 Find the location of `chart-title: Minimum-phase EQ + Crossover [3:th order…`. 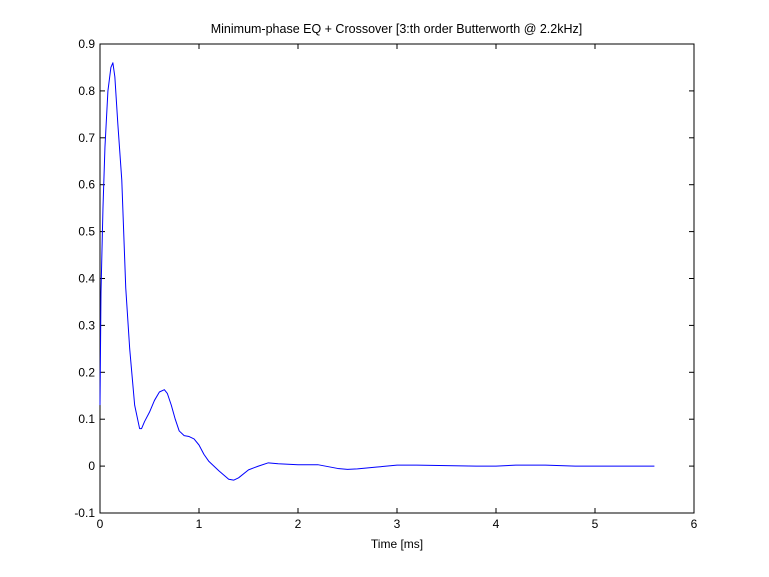

chart-title: Minimum-phase EQ + Crossover [3:th order… is located at coordinates (397, 29).